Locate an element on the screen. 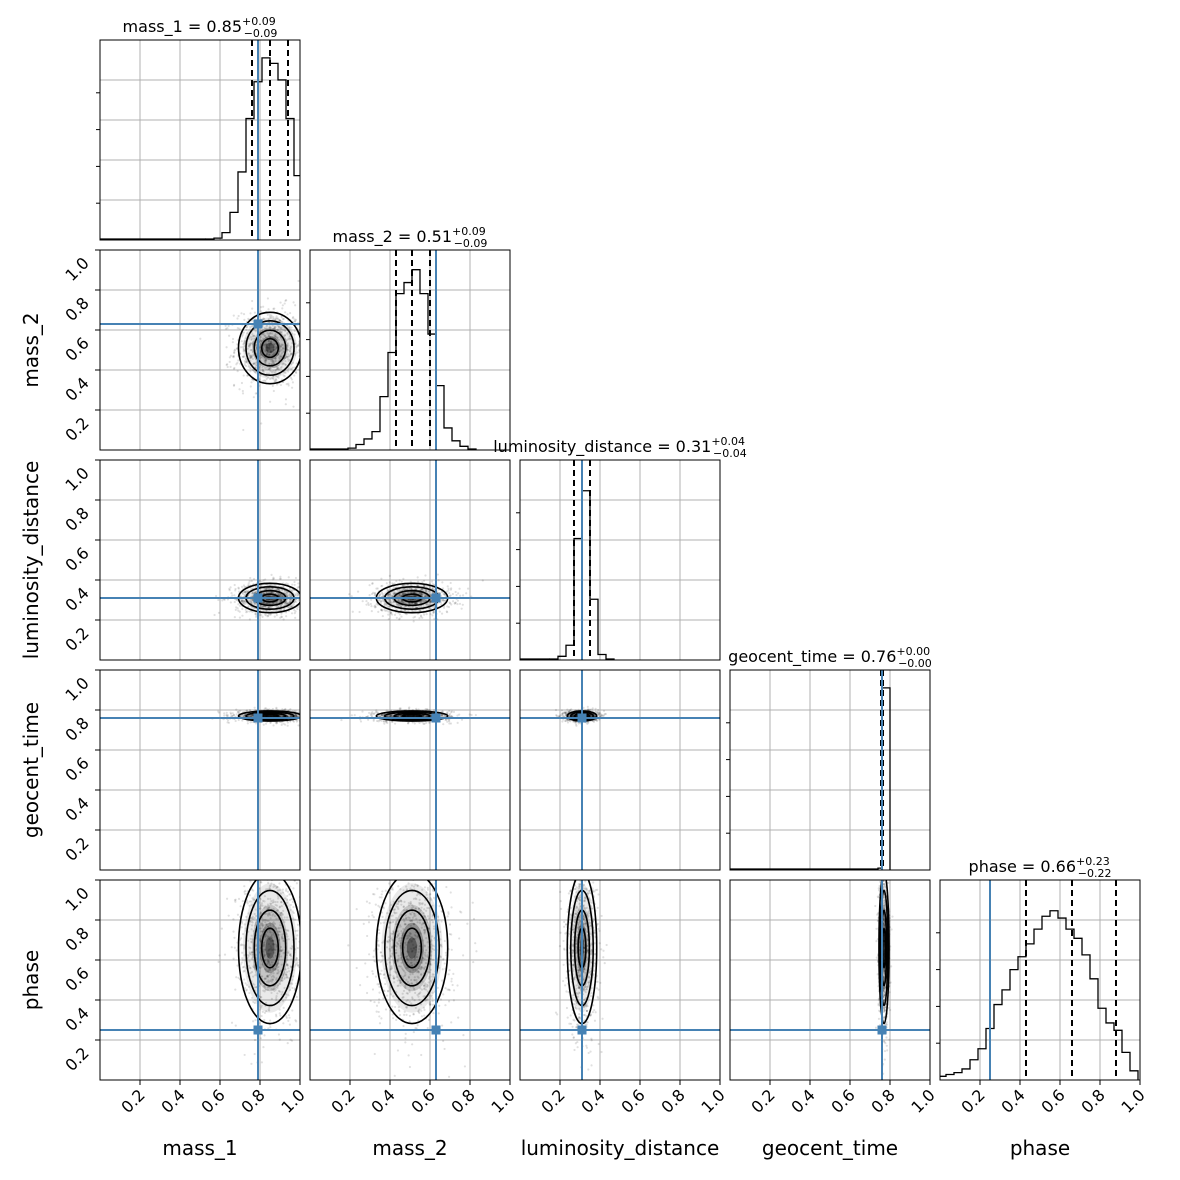  marginal-plot-area is located at coordinates (830, 770).